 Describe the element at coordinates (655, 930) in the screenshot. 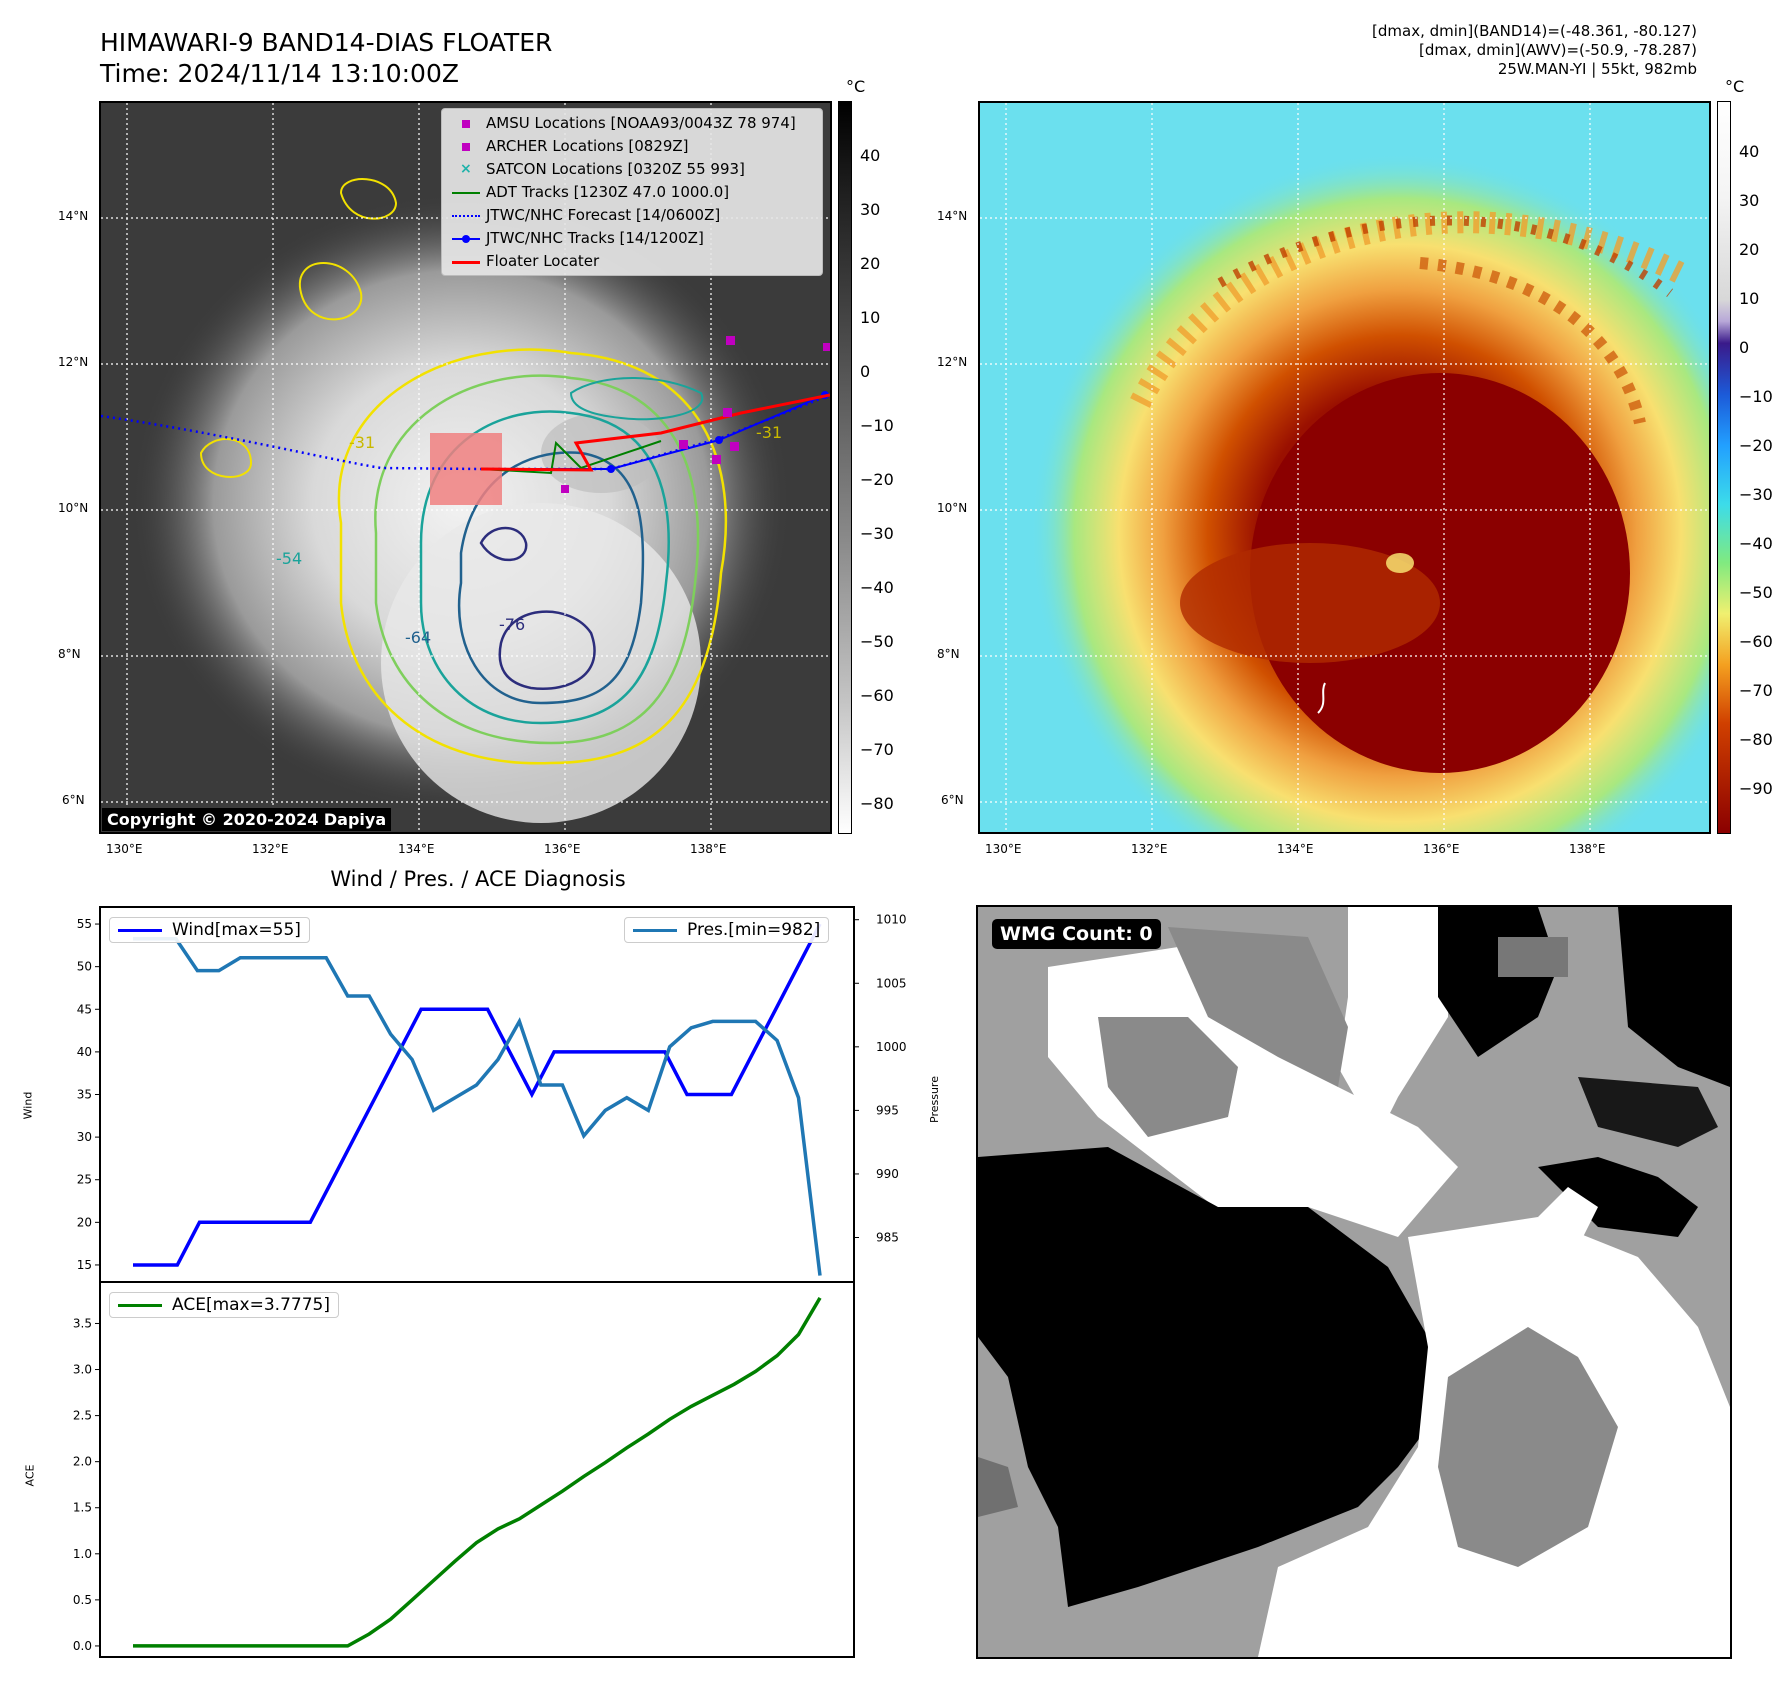

I see `pressure-line-icon` at that location.